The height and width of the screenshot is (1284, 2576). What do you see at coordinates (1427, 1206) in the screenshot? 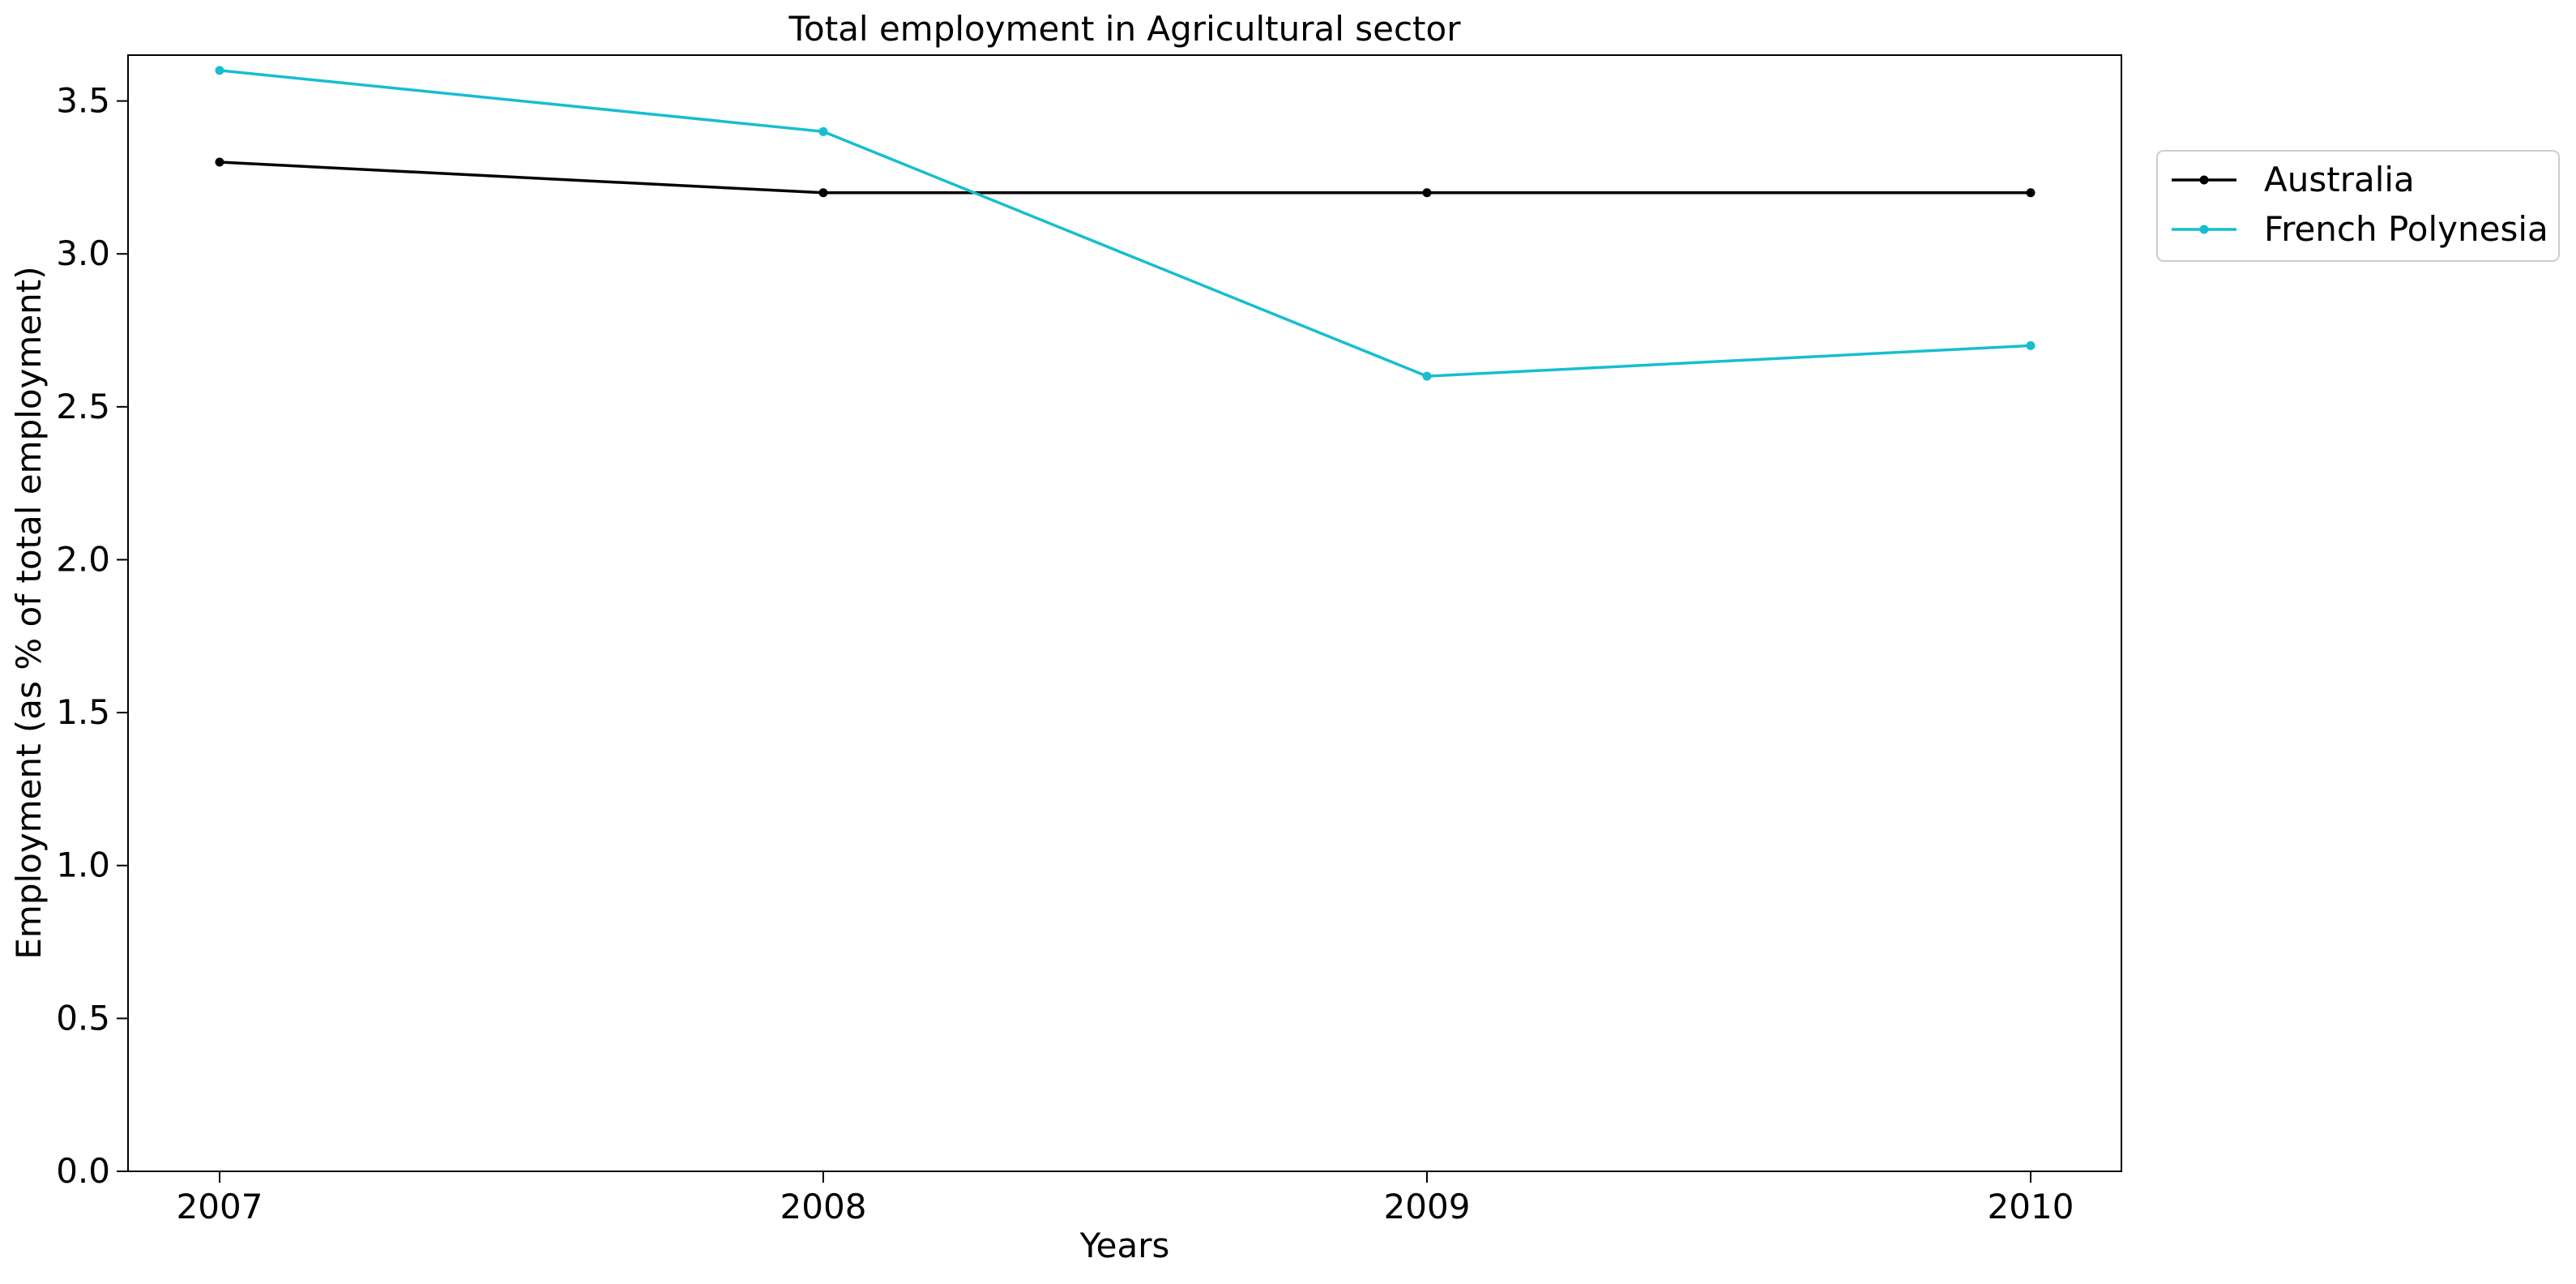
I see `x-tick-label: 2009` at bounding box center [1427, 1206].